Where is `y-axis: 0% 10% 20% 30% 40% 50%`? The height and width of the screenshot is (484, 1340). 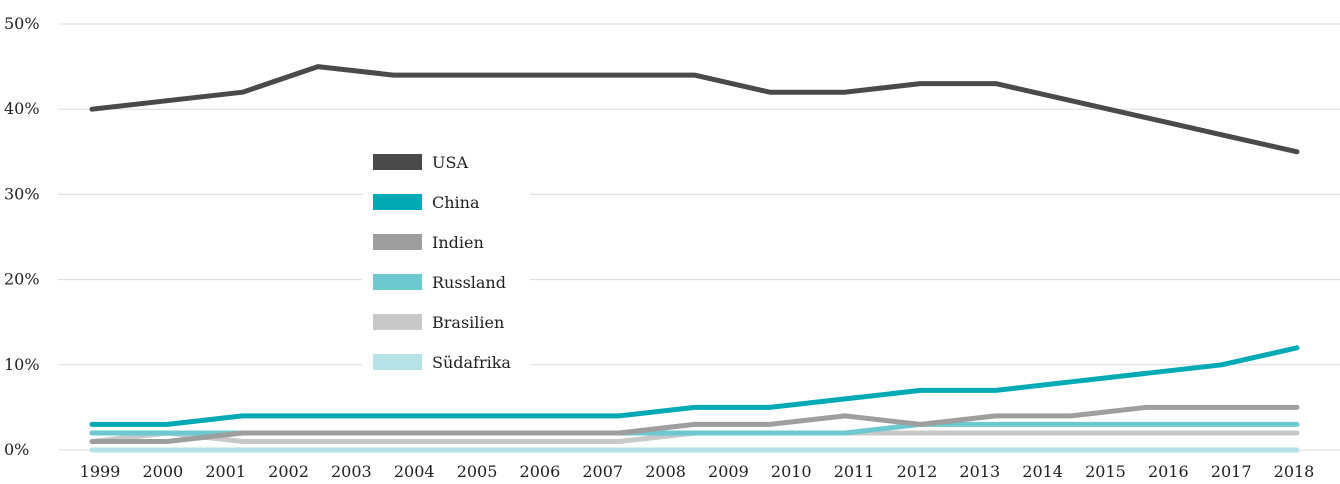
y-axis: 0% 10% 20% 30% 40% 50% is located at coordinates (22, 236).